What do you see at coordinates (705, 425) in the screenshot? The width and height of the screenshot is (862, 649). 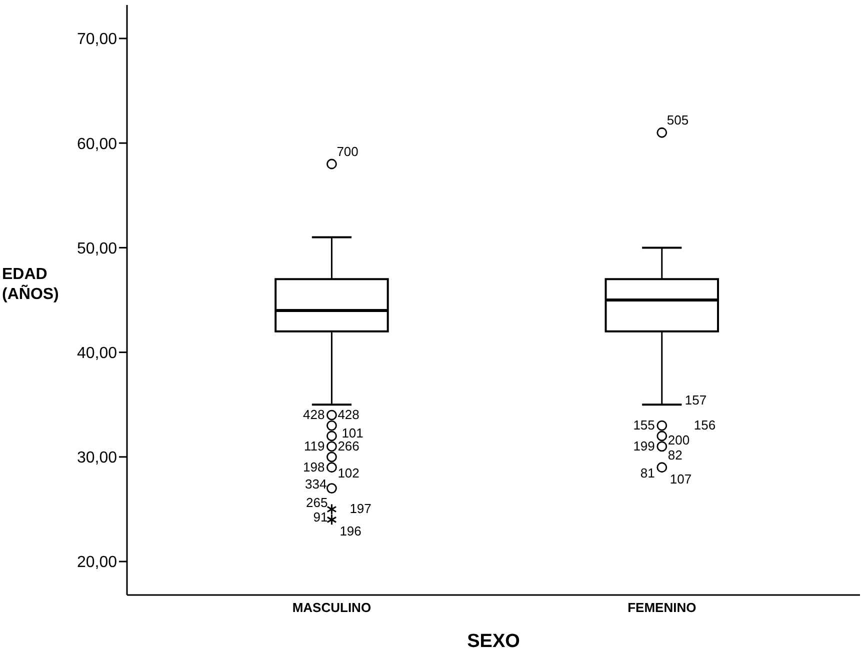 I see `annotation: 156` at bounding box center [705, 425].